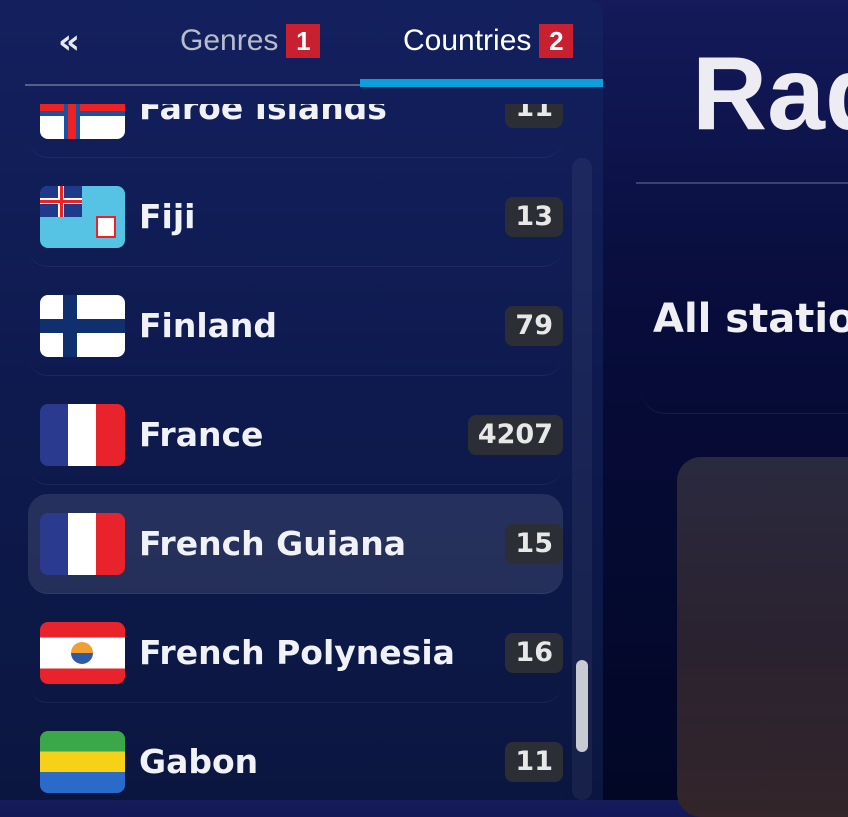  I want to click on list-item-france: France 4207, so click(295, 435).